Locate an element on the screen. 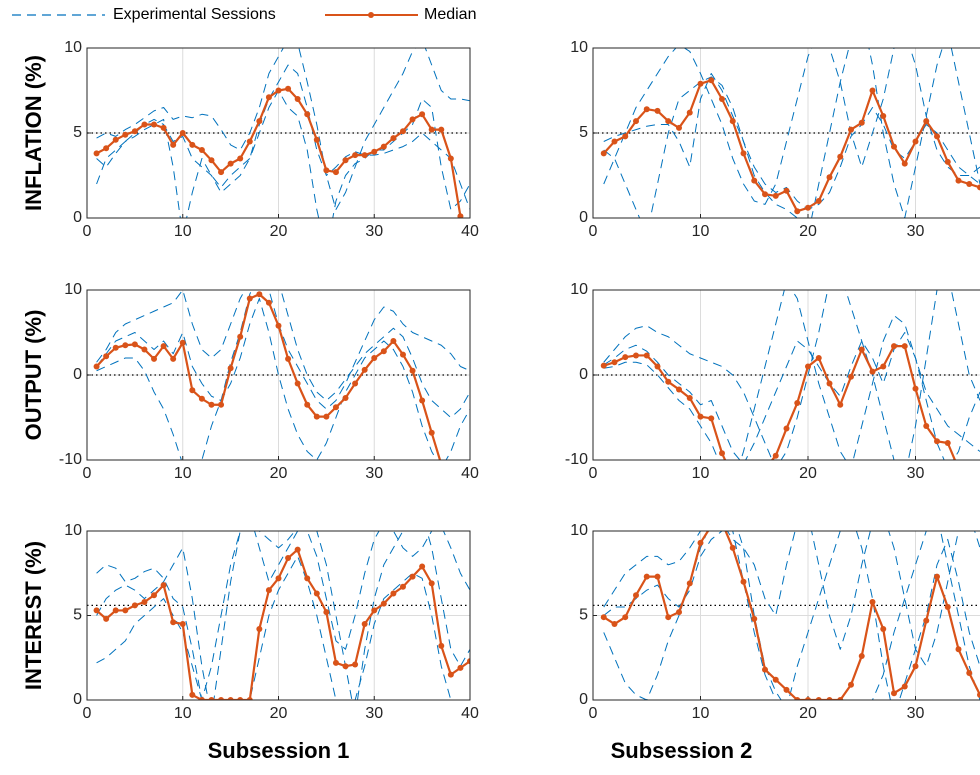 Image resolution: width=980 pixels, height=775 pixels. x-tick-label: 0 is located at coordinates (593, 713).